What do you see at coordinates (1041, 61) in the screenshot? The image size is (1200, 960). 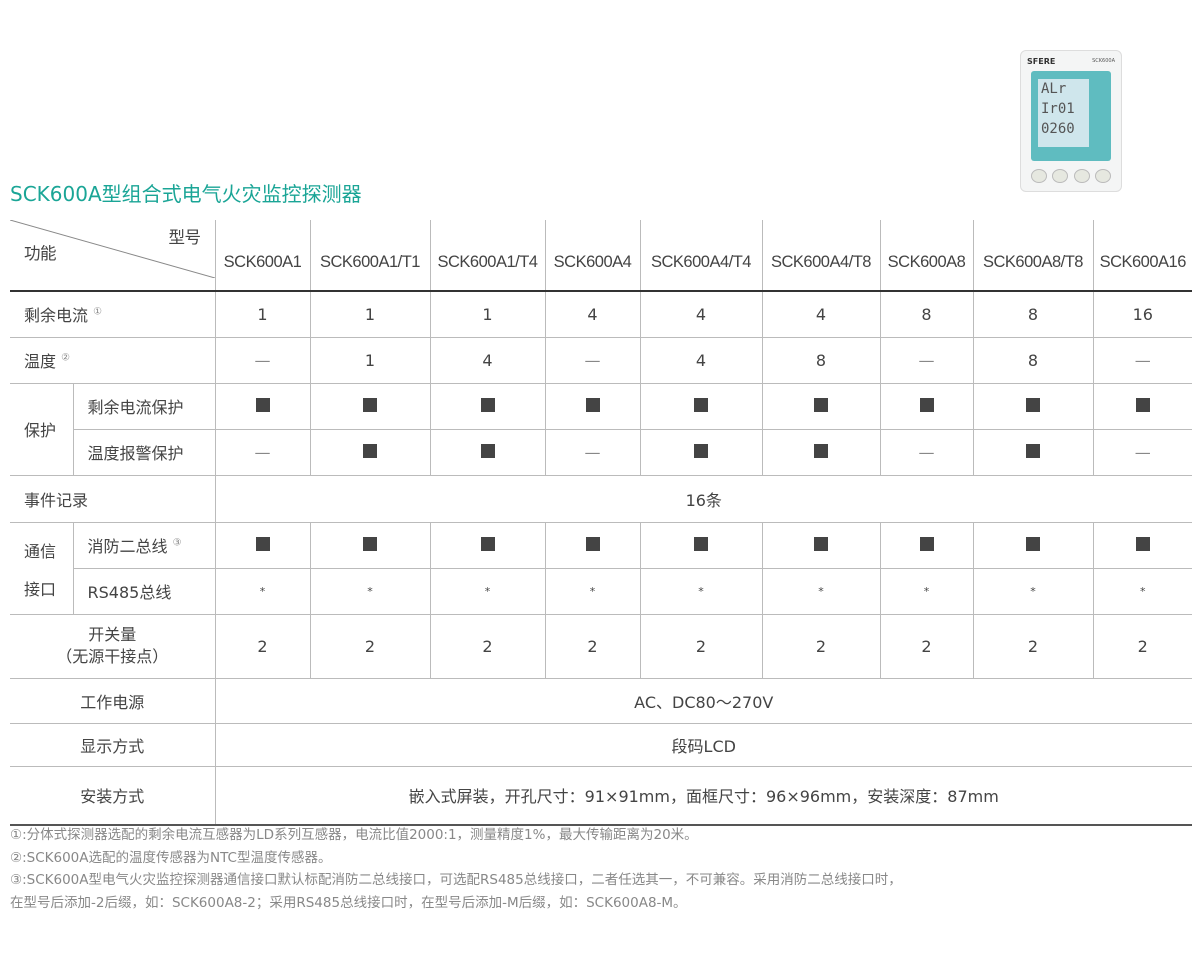 I see `brand-logo: SFERE` at bounding box center [1041, 61].